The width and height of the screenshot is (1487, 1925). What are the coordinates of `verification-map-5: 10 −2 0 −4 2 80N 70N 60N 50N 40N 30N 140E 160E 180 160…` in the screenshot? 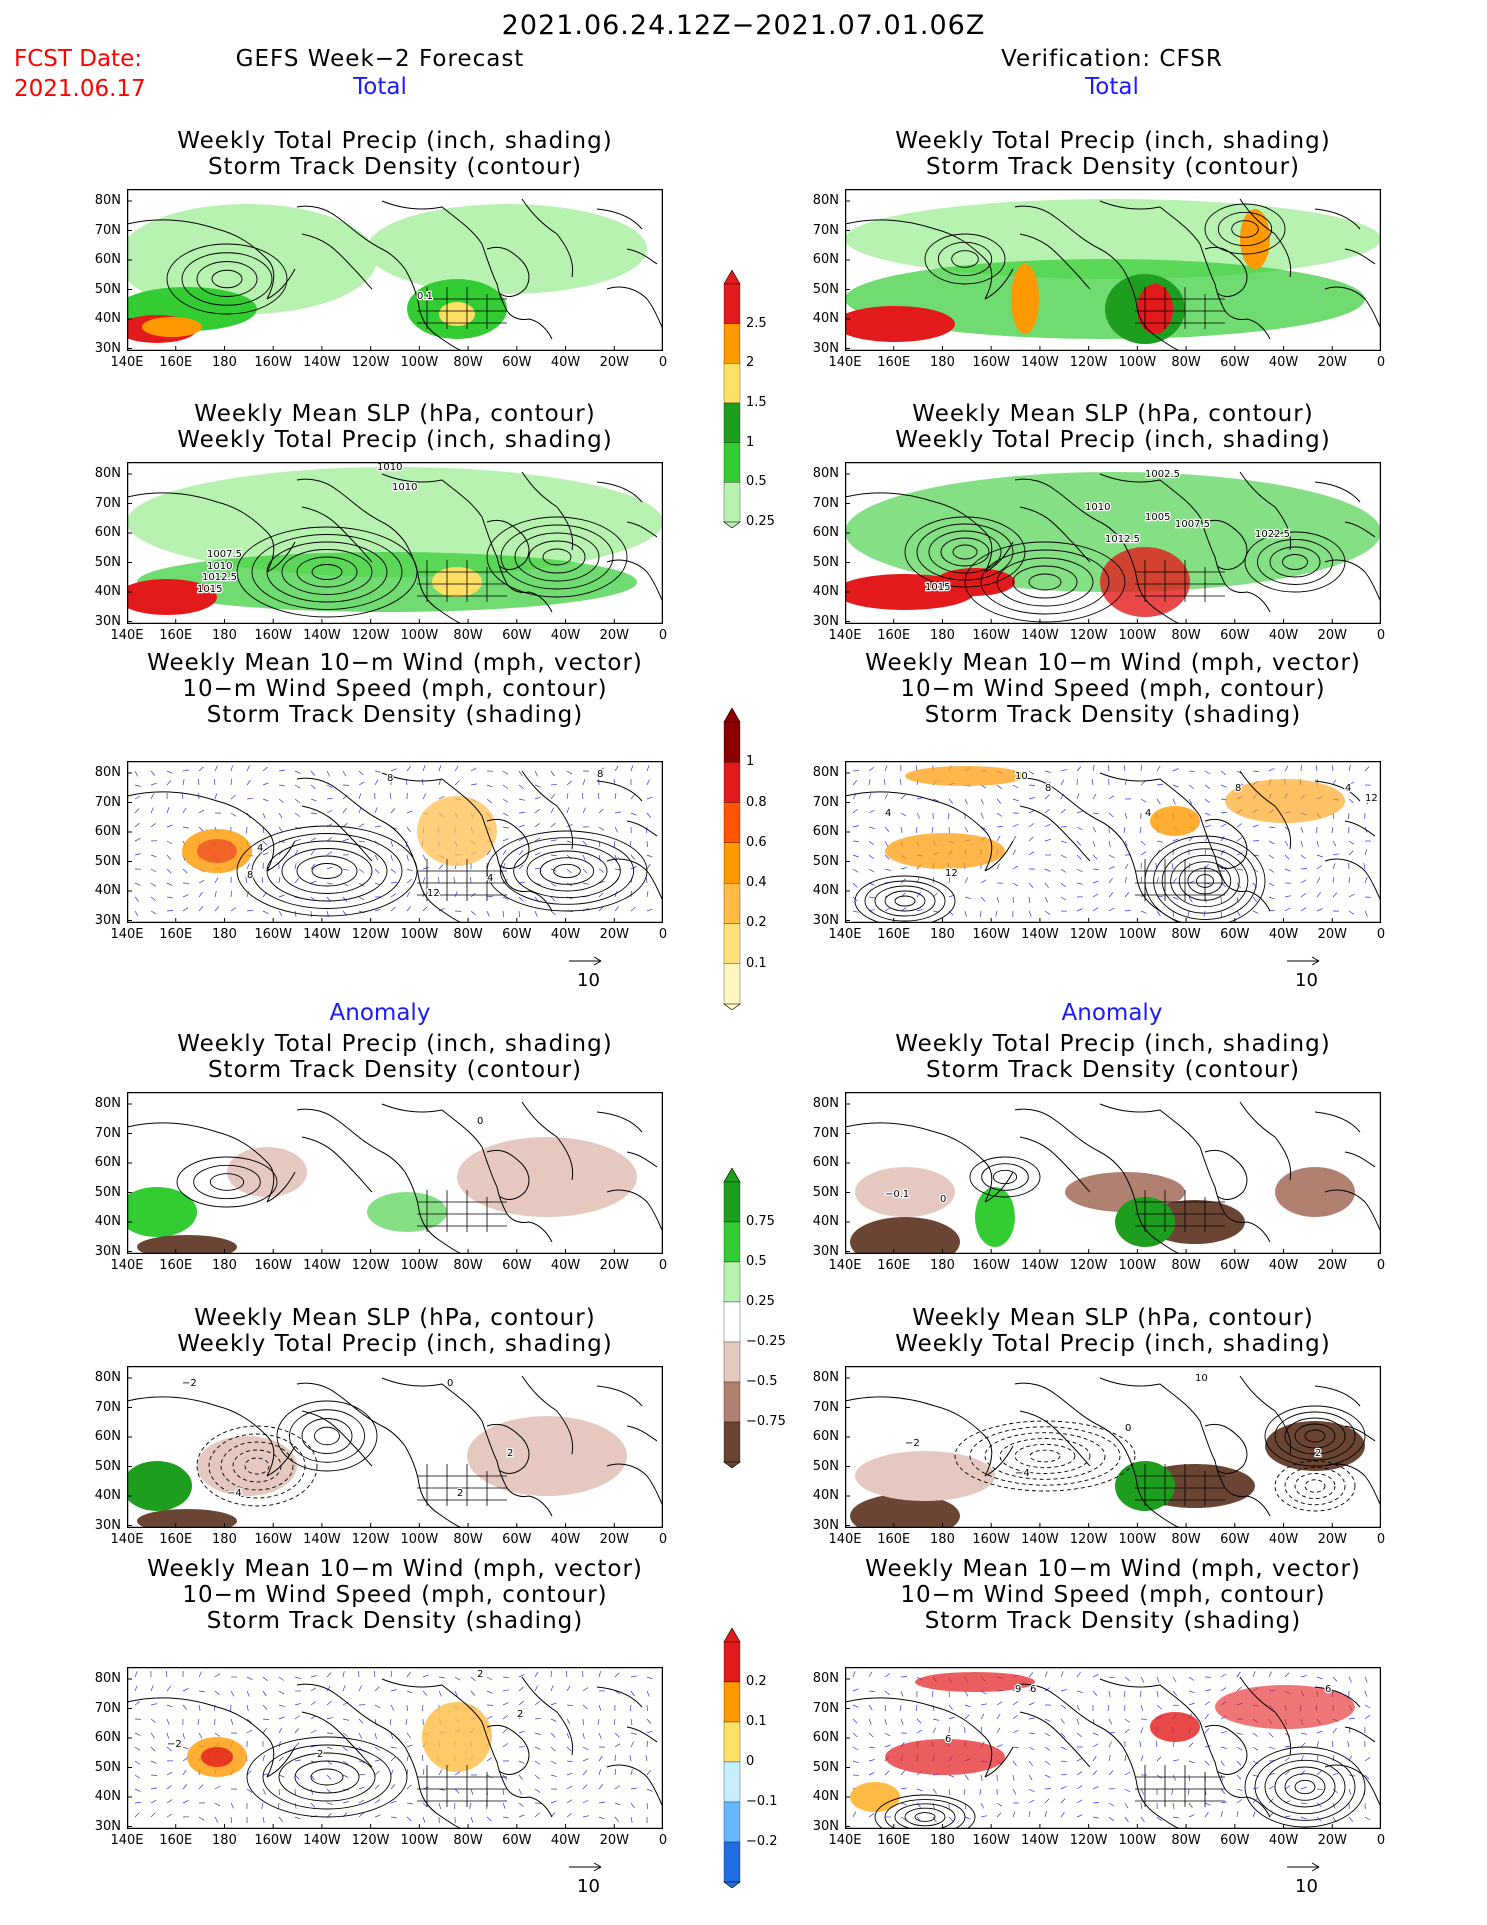 It's located at (1099, 1456).